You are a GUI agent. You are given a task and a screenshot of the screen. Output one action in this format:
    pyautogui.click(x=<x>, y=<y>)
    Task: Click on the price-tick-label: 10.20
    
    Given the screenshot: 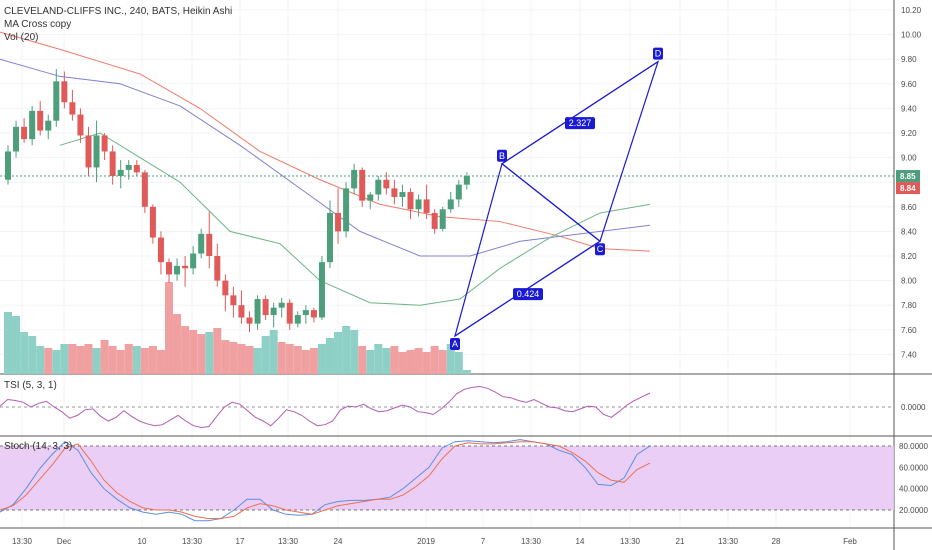 What is the action you would take?
    pyautogui.click(x=911, y=10)
    